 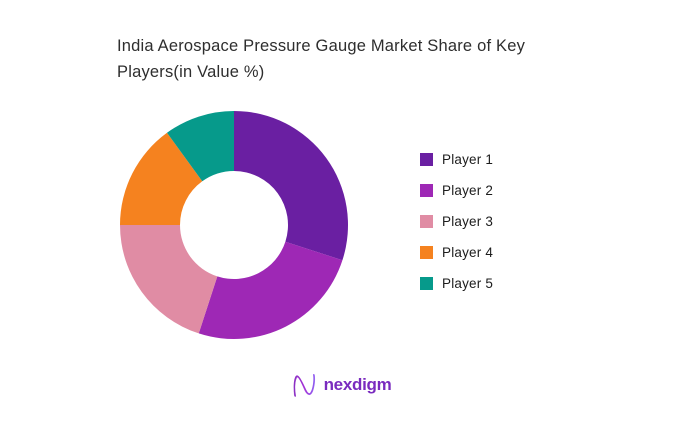 I want to click on legend-label-player-5: Player 5, so click(x=468, y=283).